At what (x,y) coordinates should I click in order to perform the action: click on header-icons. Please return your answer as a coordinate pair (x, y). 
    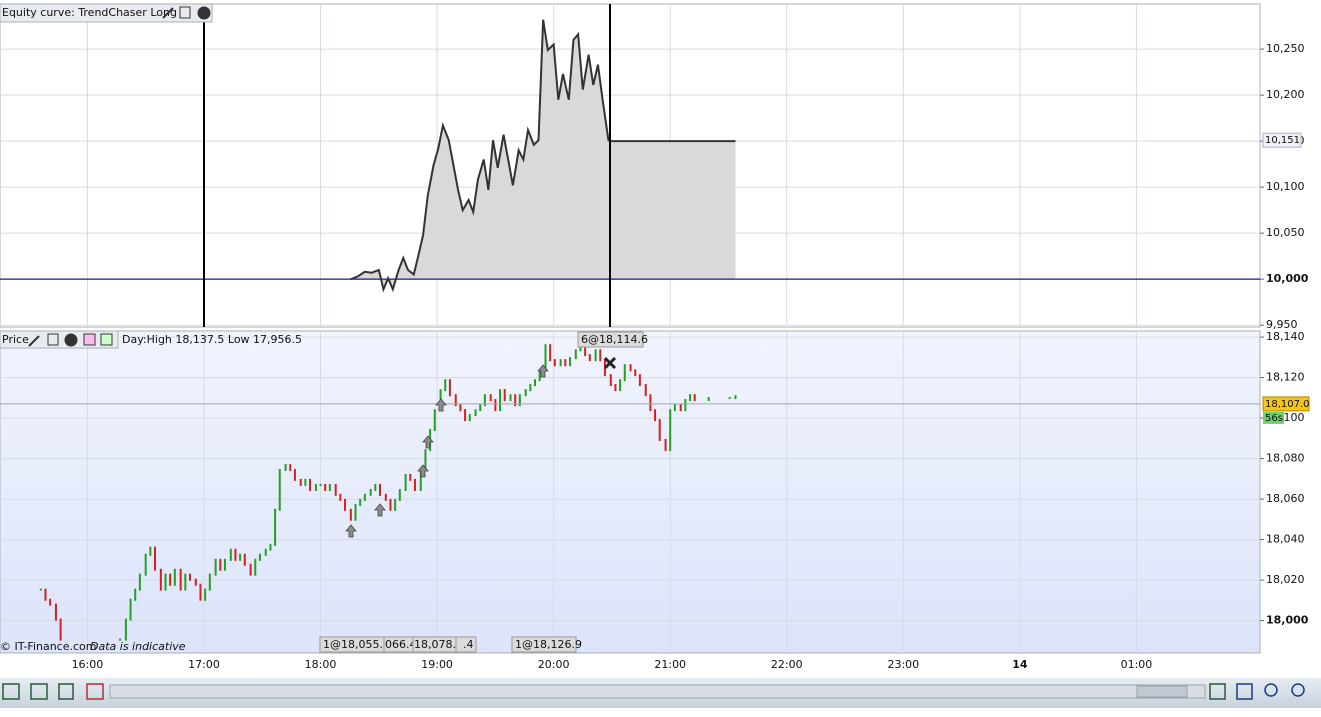
    Looking at the image, I should click on (70, 340).